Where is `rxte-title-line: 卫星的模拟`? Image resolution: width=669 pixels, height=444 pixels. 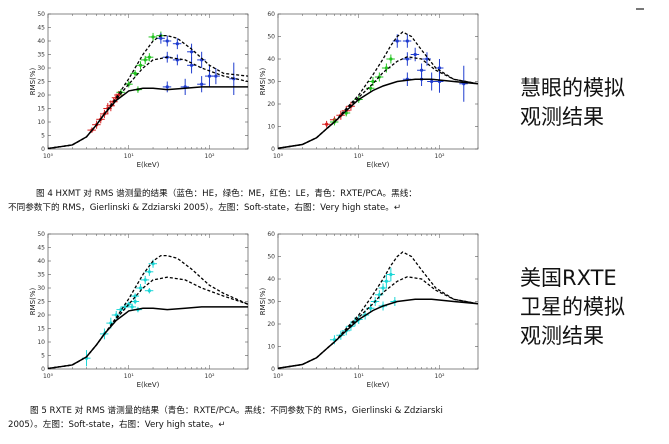 rxte-title-line: 卫星的模拟 is located at coordinates (572, 307).